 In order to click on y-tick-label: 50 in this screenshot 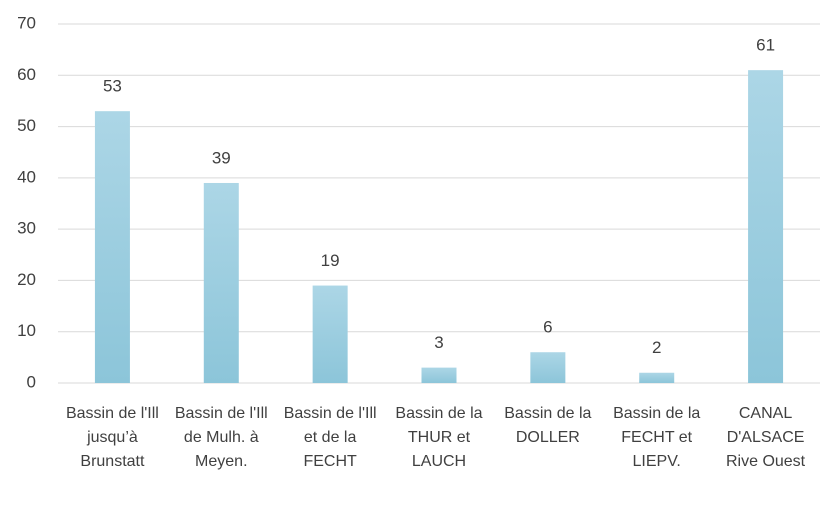, I will do `click(26, 125)`.